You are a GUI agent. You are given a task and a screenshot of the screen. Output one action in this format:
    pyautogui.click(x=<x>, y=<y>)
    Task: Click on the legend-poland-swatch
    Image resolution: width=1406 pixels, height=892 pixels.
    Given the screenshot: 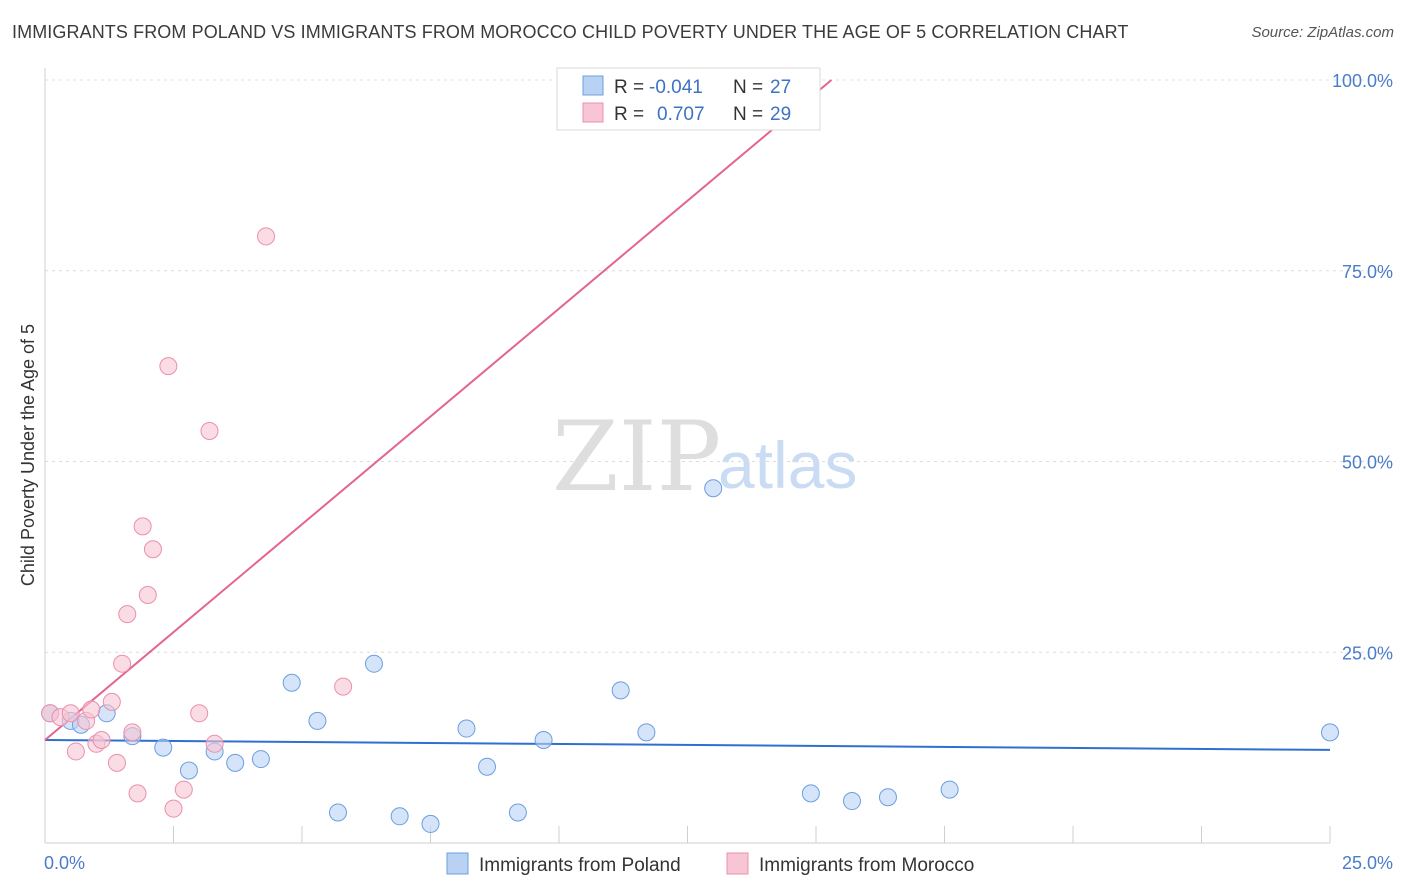 What is the action you would take?
    pyautogui.click(x=593, y=85)
    